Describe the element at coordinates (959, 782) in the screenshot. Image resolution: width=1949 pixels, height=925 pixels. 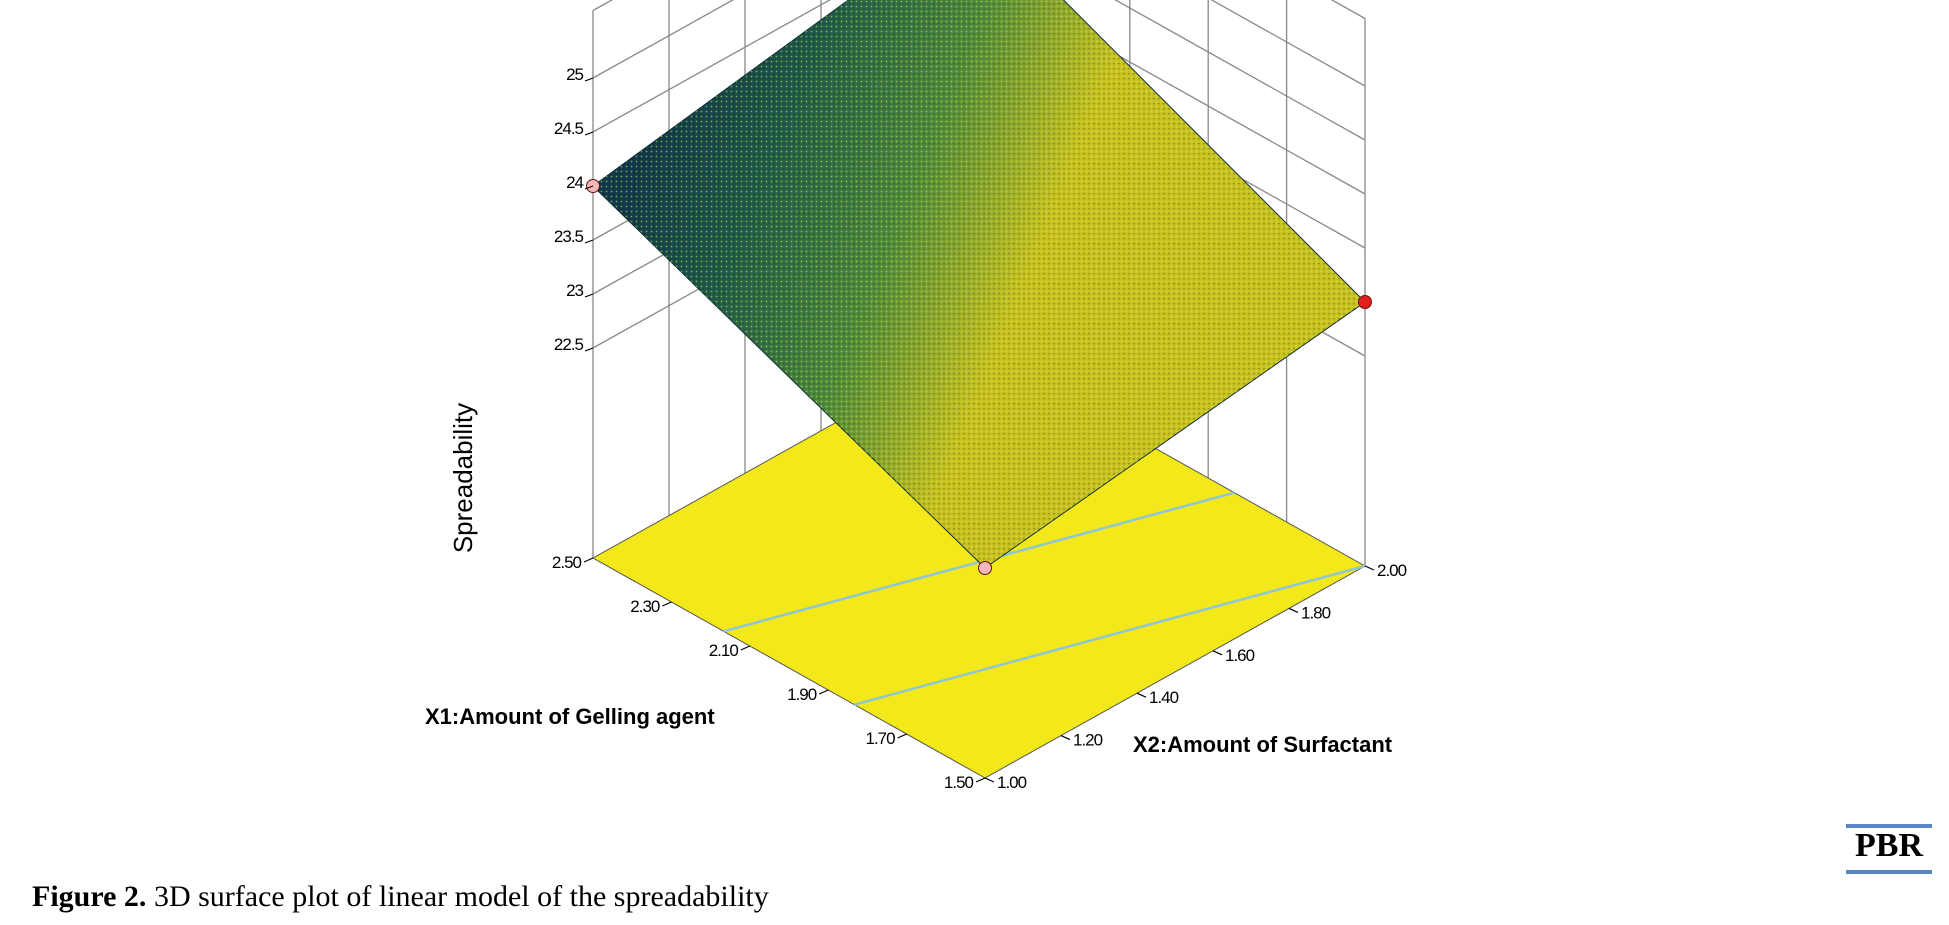
I see `x-tick-label: 1.50` at that location.